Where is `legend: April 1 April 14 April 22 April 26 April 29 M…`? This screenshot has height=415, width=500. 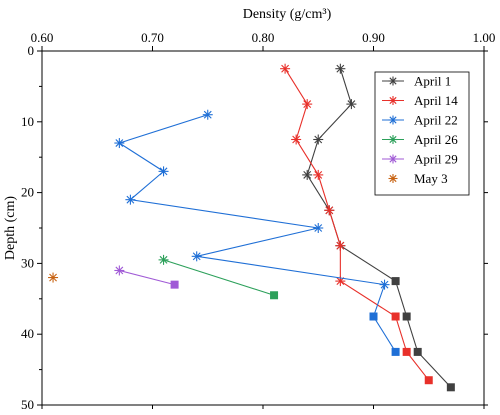 legend: April 1 April 14 April 22 April 26 April 29 M… is located at coordinates (422, 133).